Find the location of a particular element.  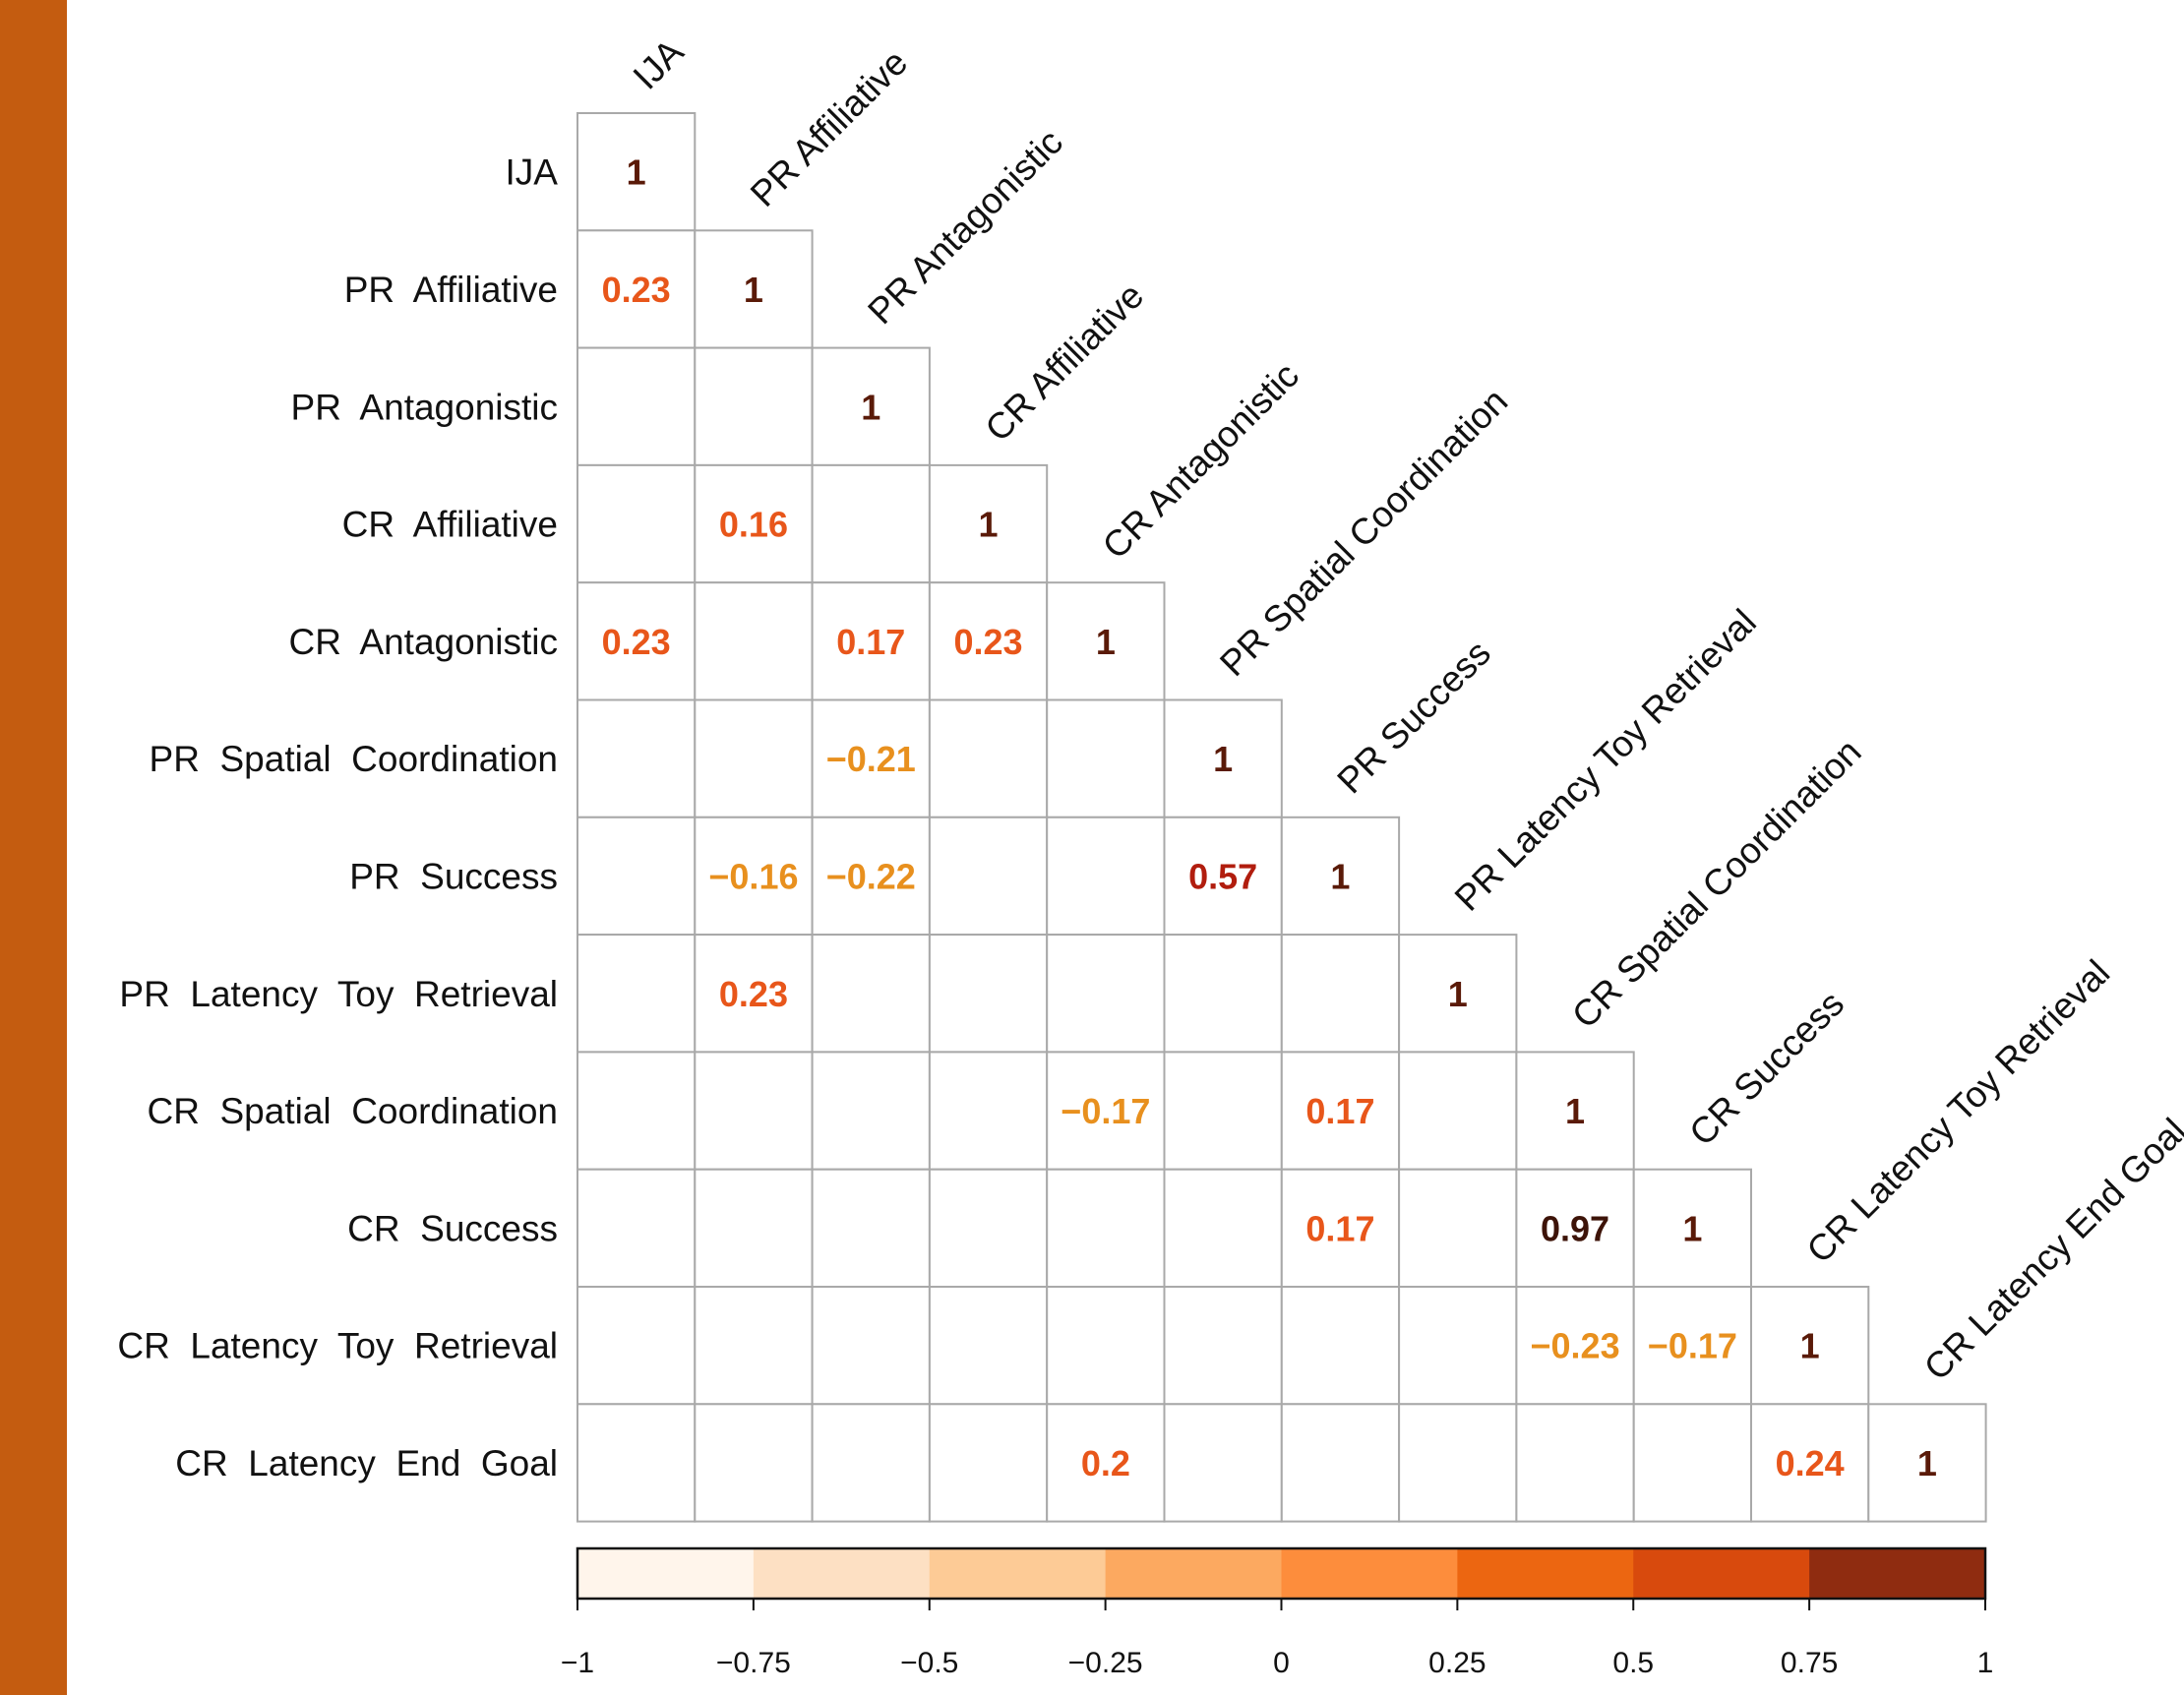

cell-value-label: −0.23 is located at coordinates (1575, 1346).